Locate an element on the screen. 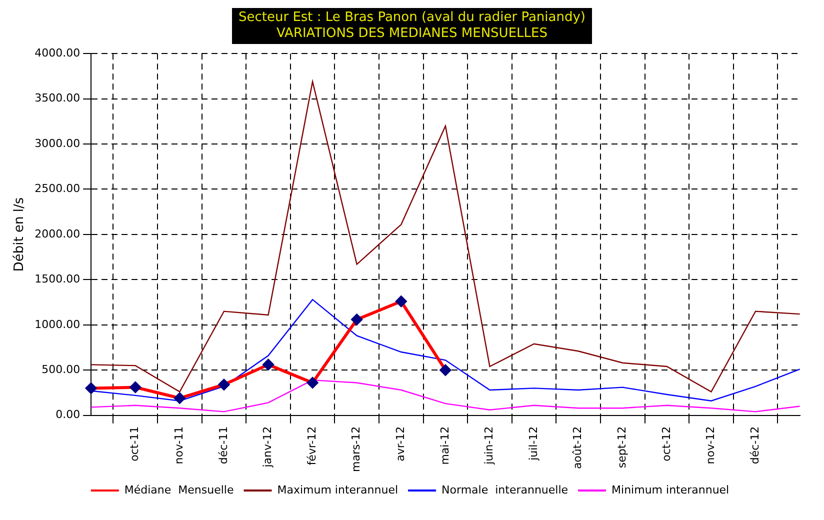 This screenshot has width=824, height=520. x-tick-label: oct-11 is located at coordinates (135, 444).